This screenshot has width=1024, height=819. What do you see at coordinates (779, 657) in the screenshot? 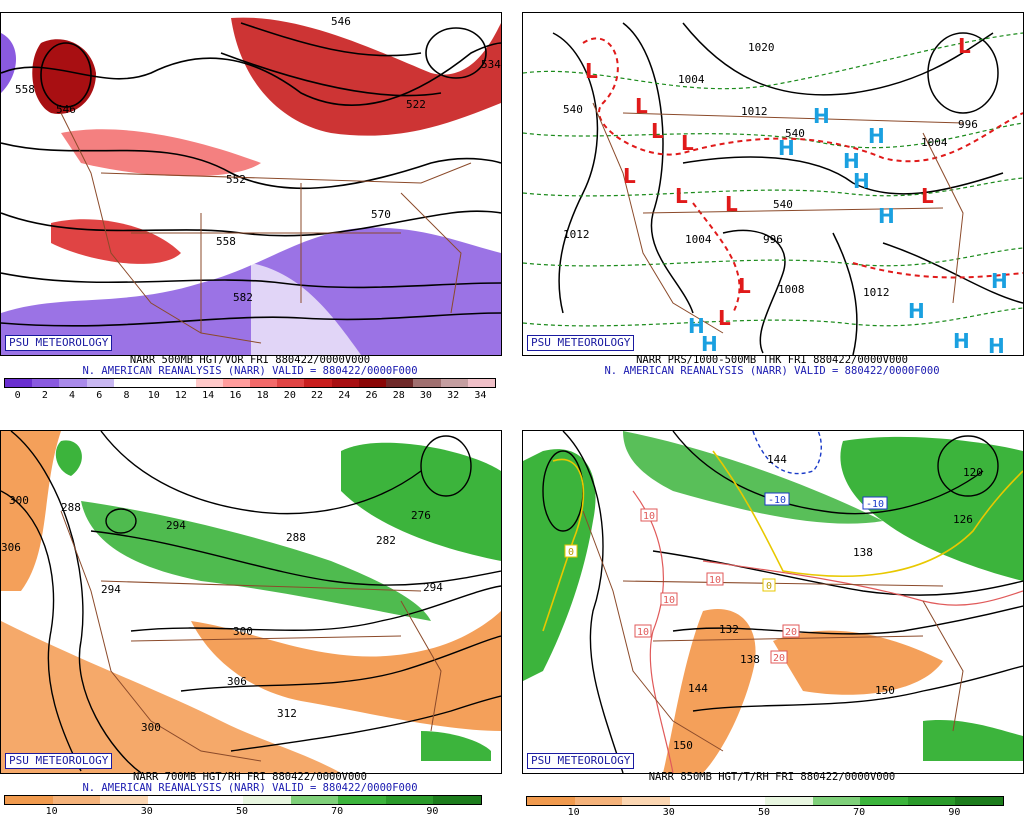
I see `temp-label-box: 20` at bounding box center [779, 657].